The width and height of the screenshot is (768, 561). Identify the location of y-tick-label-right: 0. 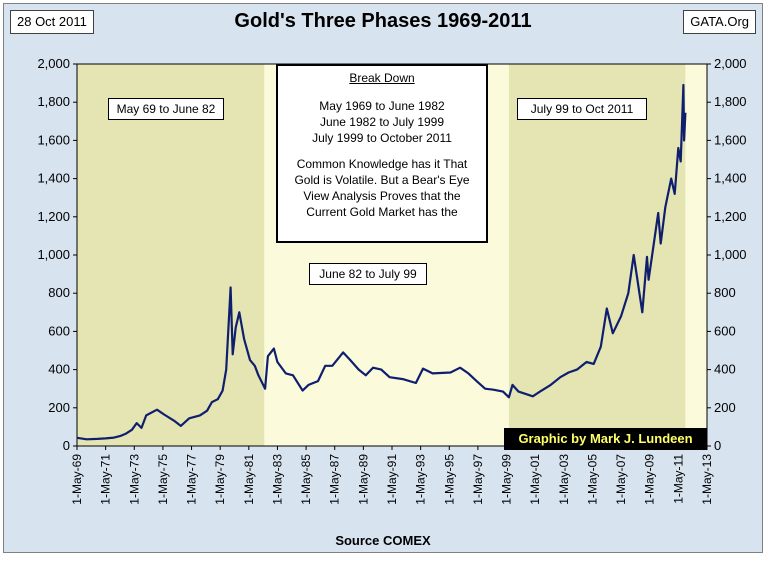
(717, 445).